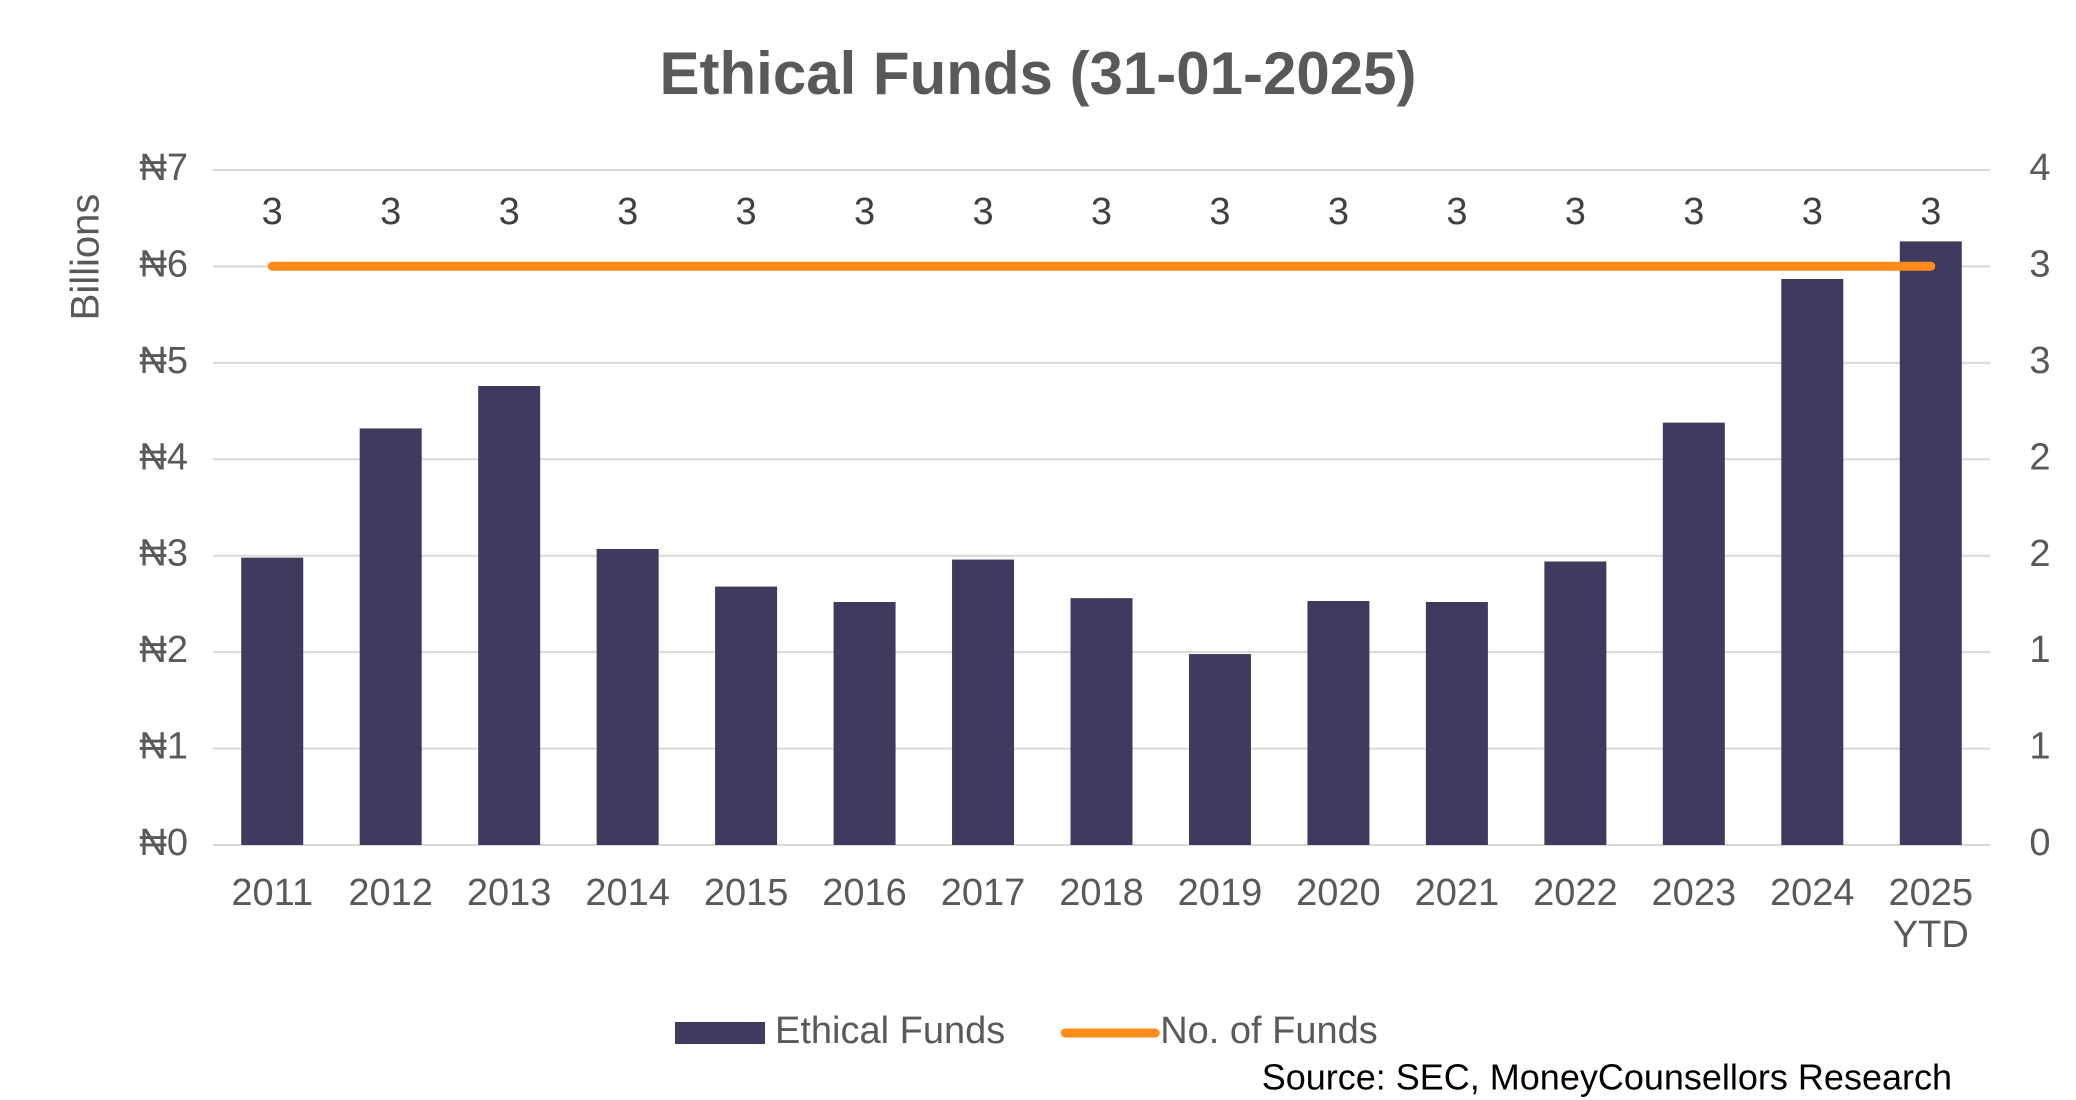 The height and width of the screenshot is (1100, 2076). I want to click on x-tick-label-box: 2013, so click(509, 893).